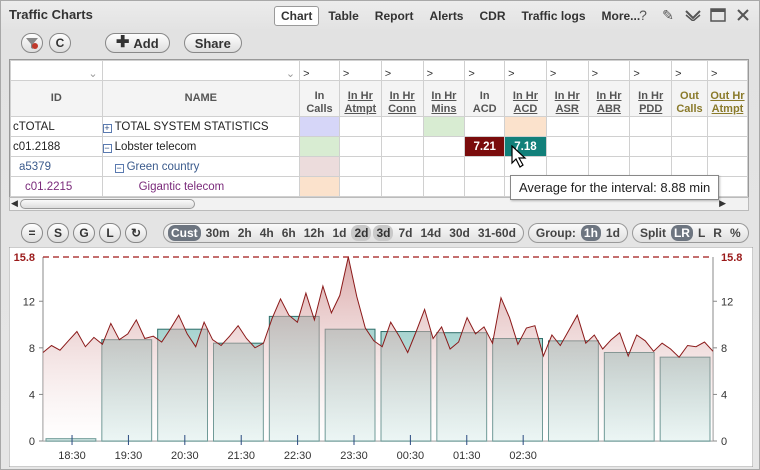 The height and width of the screenshot is (470, 760). Describe the element at coordinates (379, 204) in the screenshot. I see `horizontal-scrollbar: ◀ ▶` at that location.